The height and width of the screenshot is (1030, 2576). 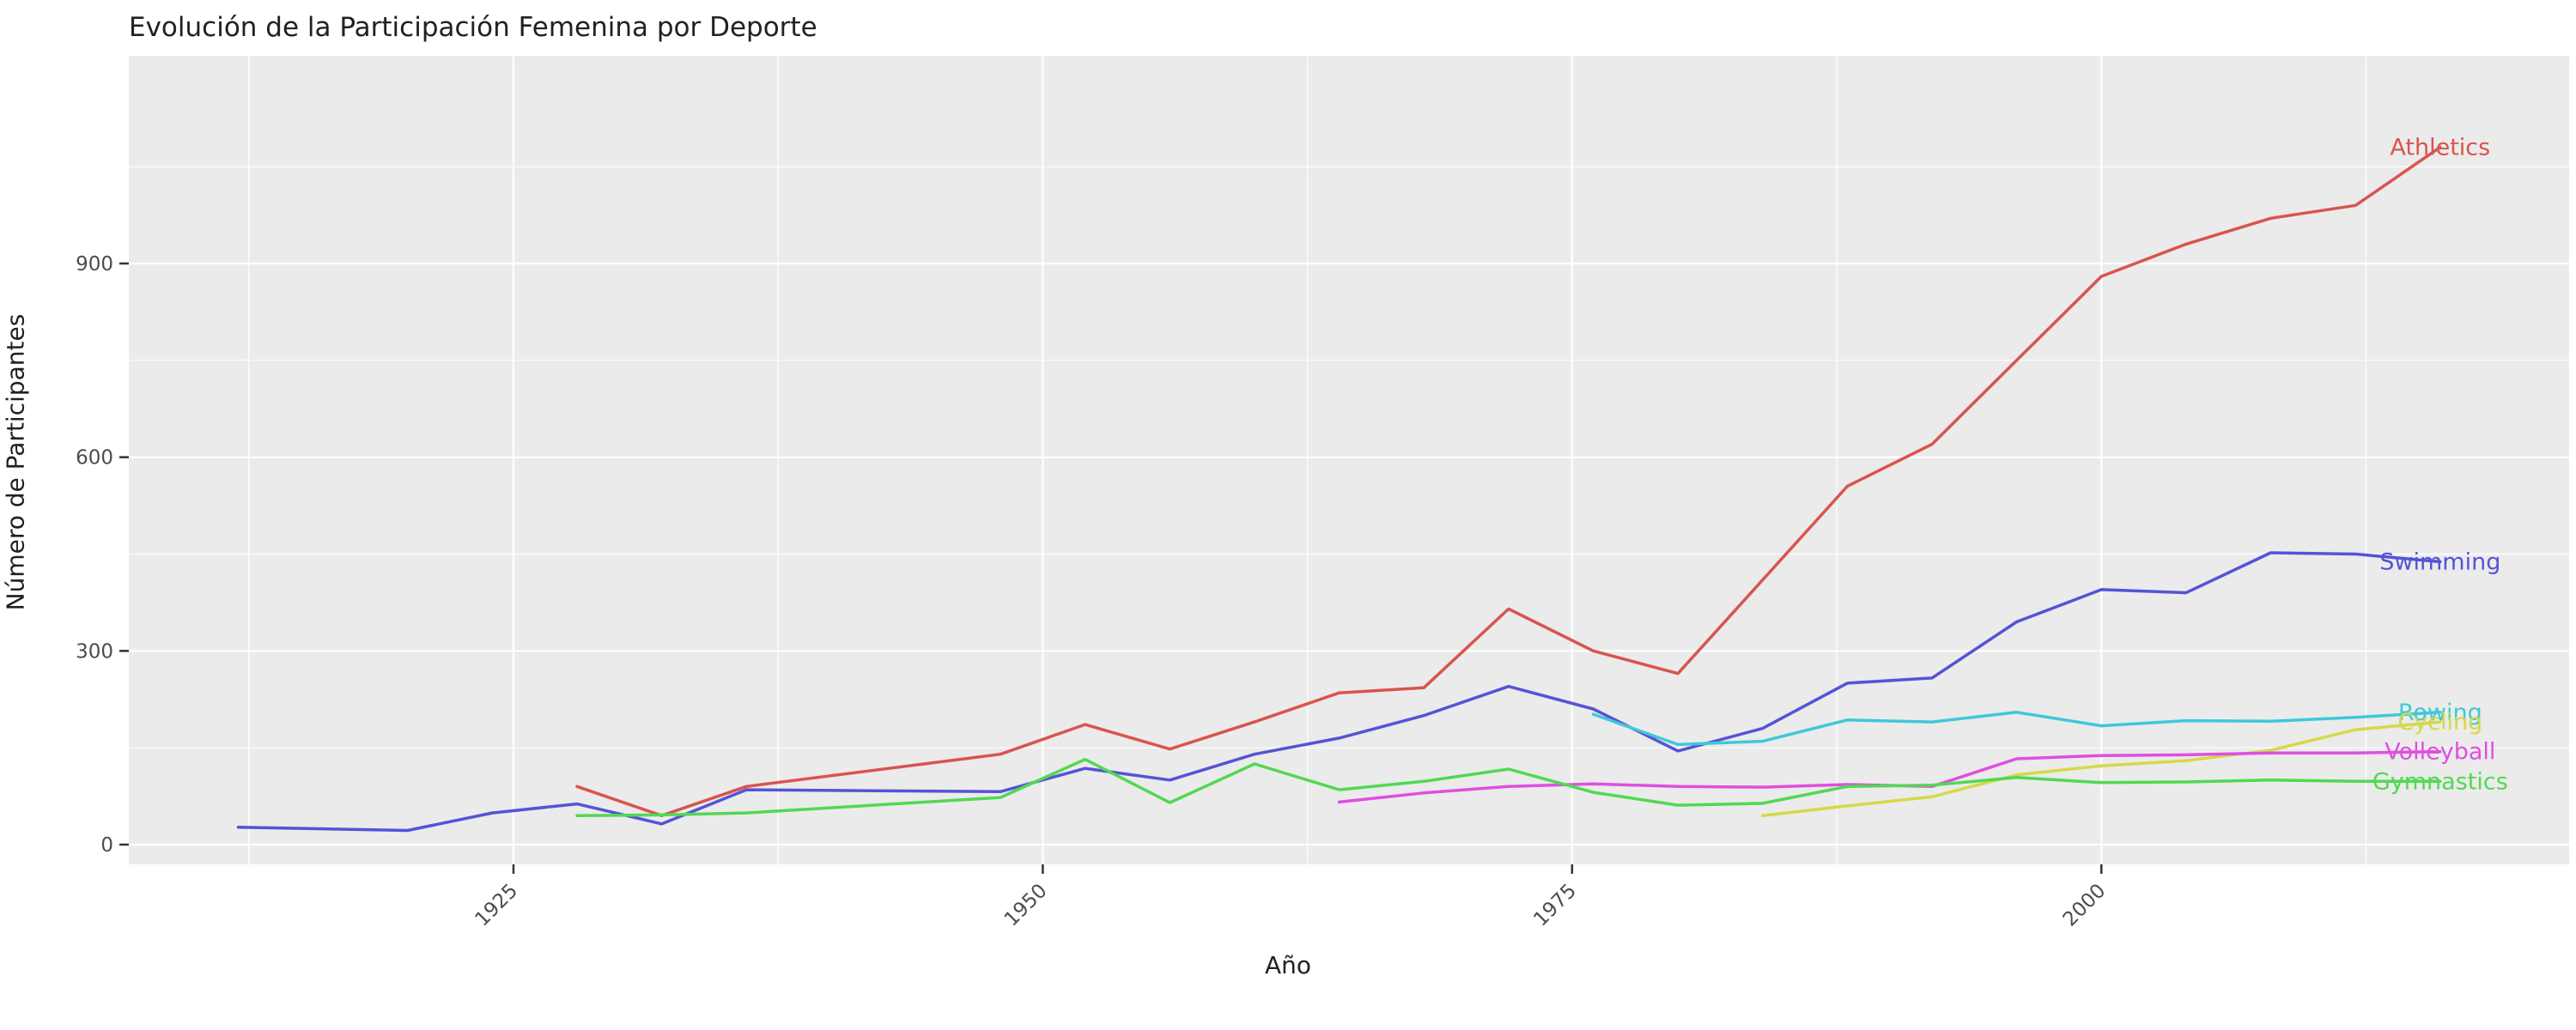 I want to click on x-tick-label: 1950, so click(x=1026, y=905).